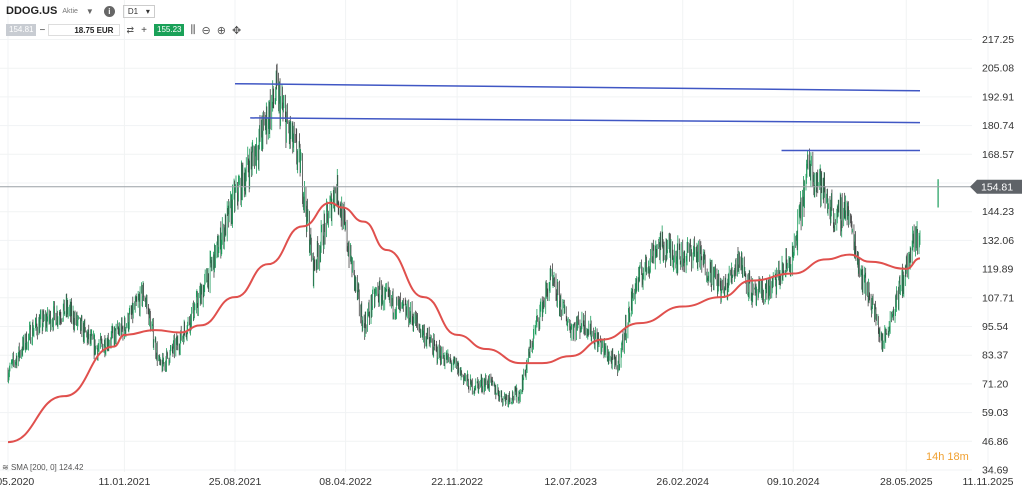 The width and height of the screenshot is (1024, 490). What do you see at coordinates (995, 442) in the screenshot?
I see `y-tick-label-13: 46.86` at bounding box center [995, 442].